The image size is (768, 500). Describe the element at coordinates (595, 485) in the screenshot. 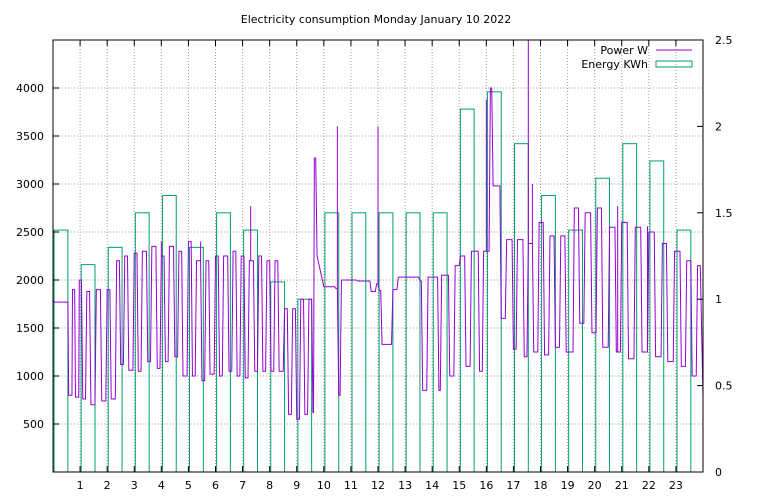

I see `x-tick-label: 20` at that location.